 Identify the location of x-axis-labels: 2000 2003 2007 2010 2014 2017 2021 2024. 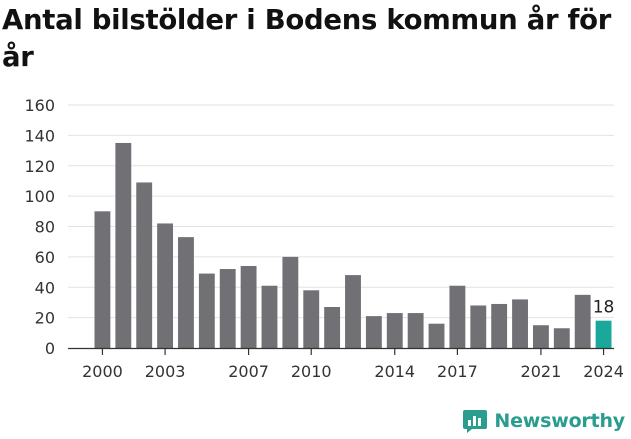
(353, 371).